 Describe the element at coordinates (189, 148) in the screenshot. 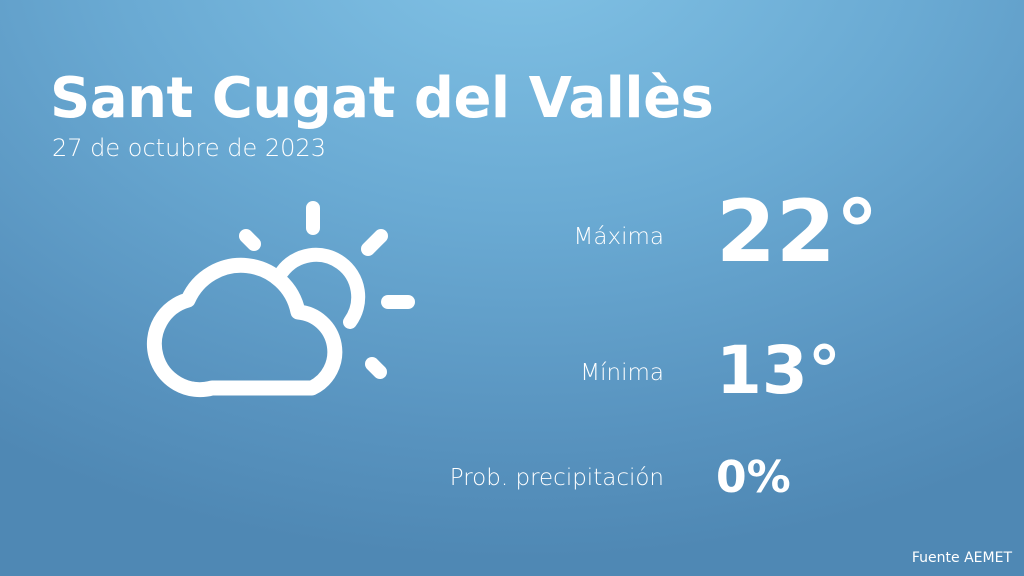

I see `forecast-date: 27 de octubre de 2023` at that location.